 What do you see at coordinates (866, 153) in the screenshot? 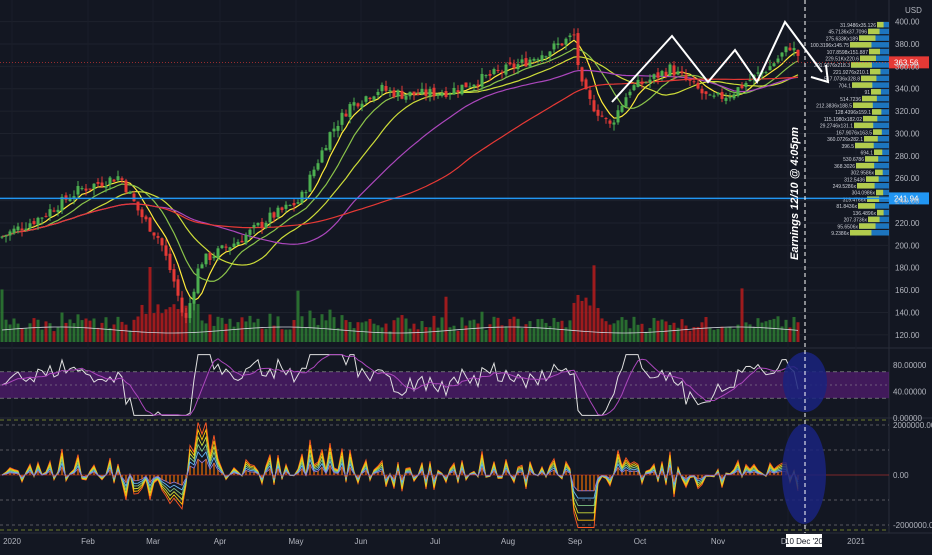
I see `volume-profile-label: 694.1` at bounding box center [866, 153].